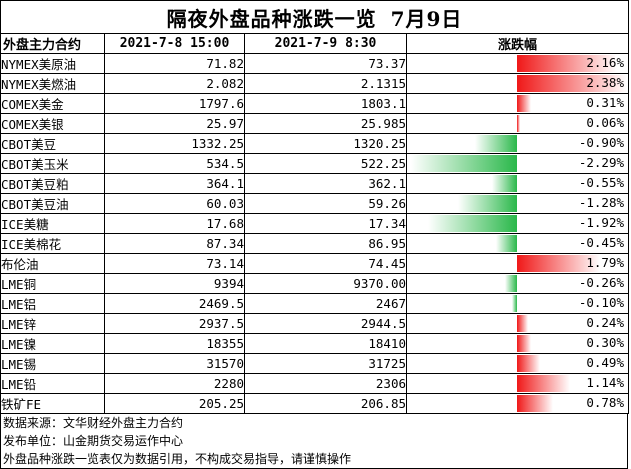 Image resolution: width=631 pixels, height=469 pixels. I want to click on change-cell: 0.49%, so click(517, 363).